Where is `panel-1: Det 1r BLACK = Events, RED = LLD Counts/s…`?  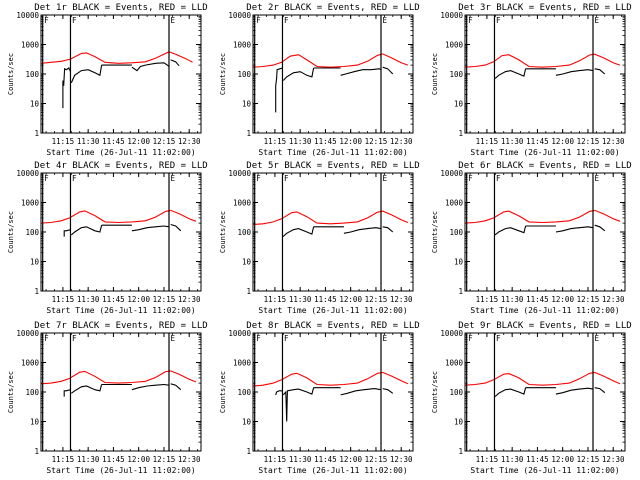 panel-1: Det 1r BLACK = Events, RED = LLD Counts/s… is located at coordinates (107, 80).